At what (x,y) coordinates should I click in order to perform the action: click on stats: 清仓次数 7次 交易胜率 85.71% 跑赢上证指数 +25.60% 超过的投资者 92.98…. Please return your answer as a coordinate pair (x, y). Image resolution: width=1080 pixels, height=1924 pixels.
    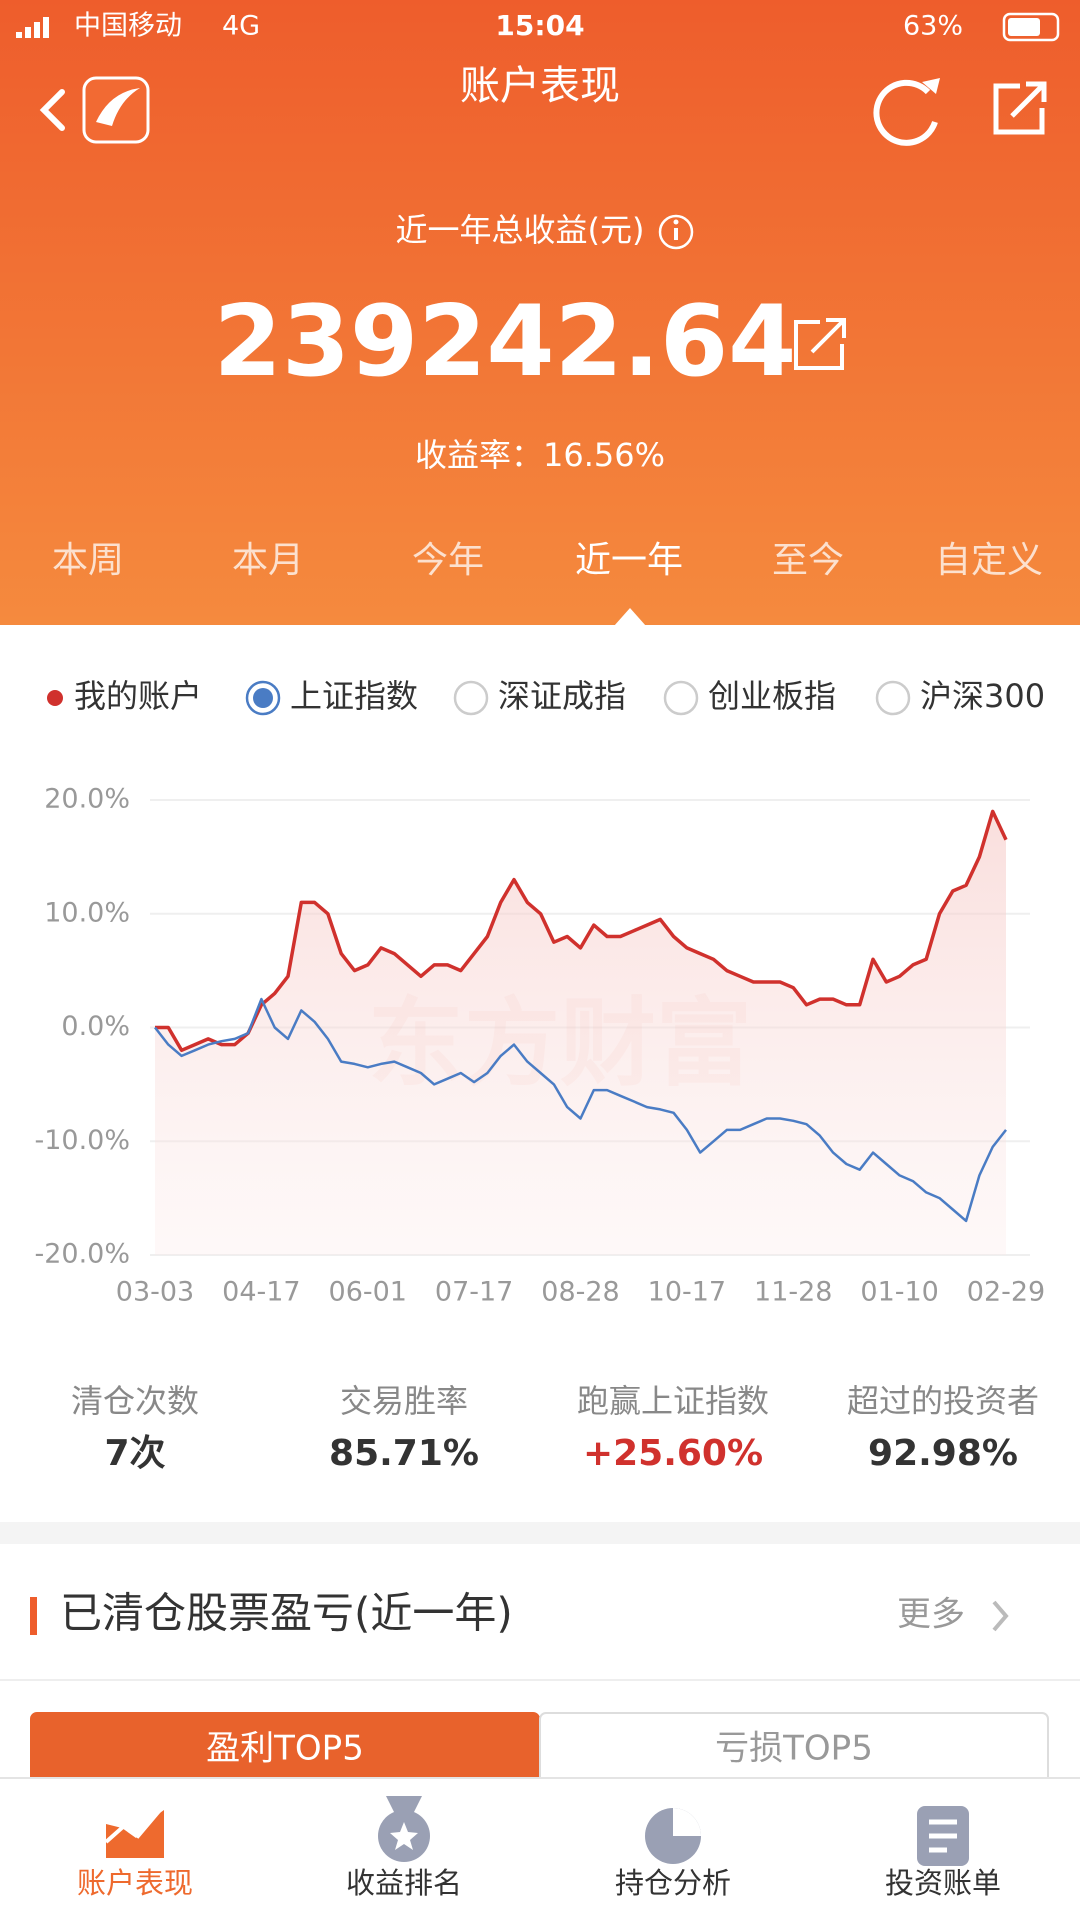
    Looking at the image, I should click on (555, 1428).